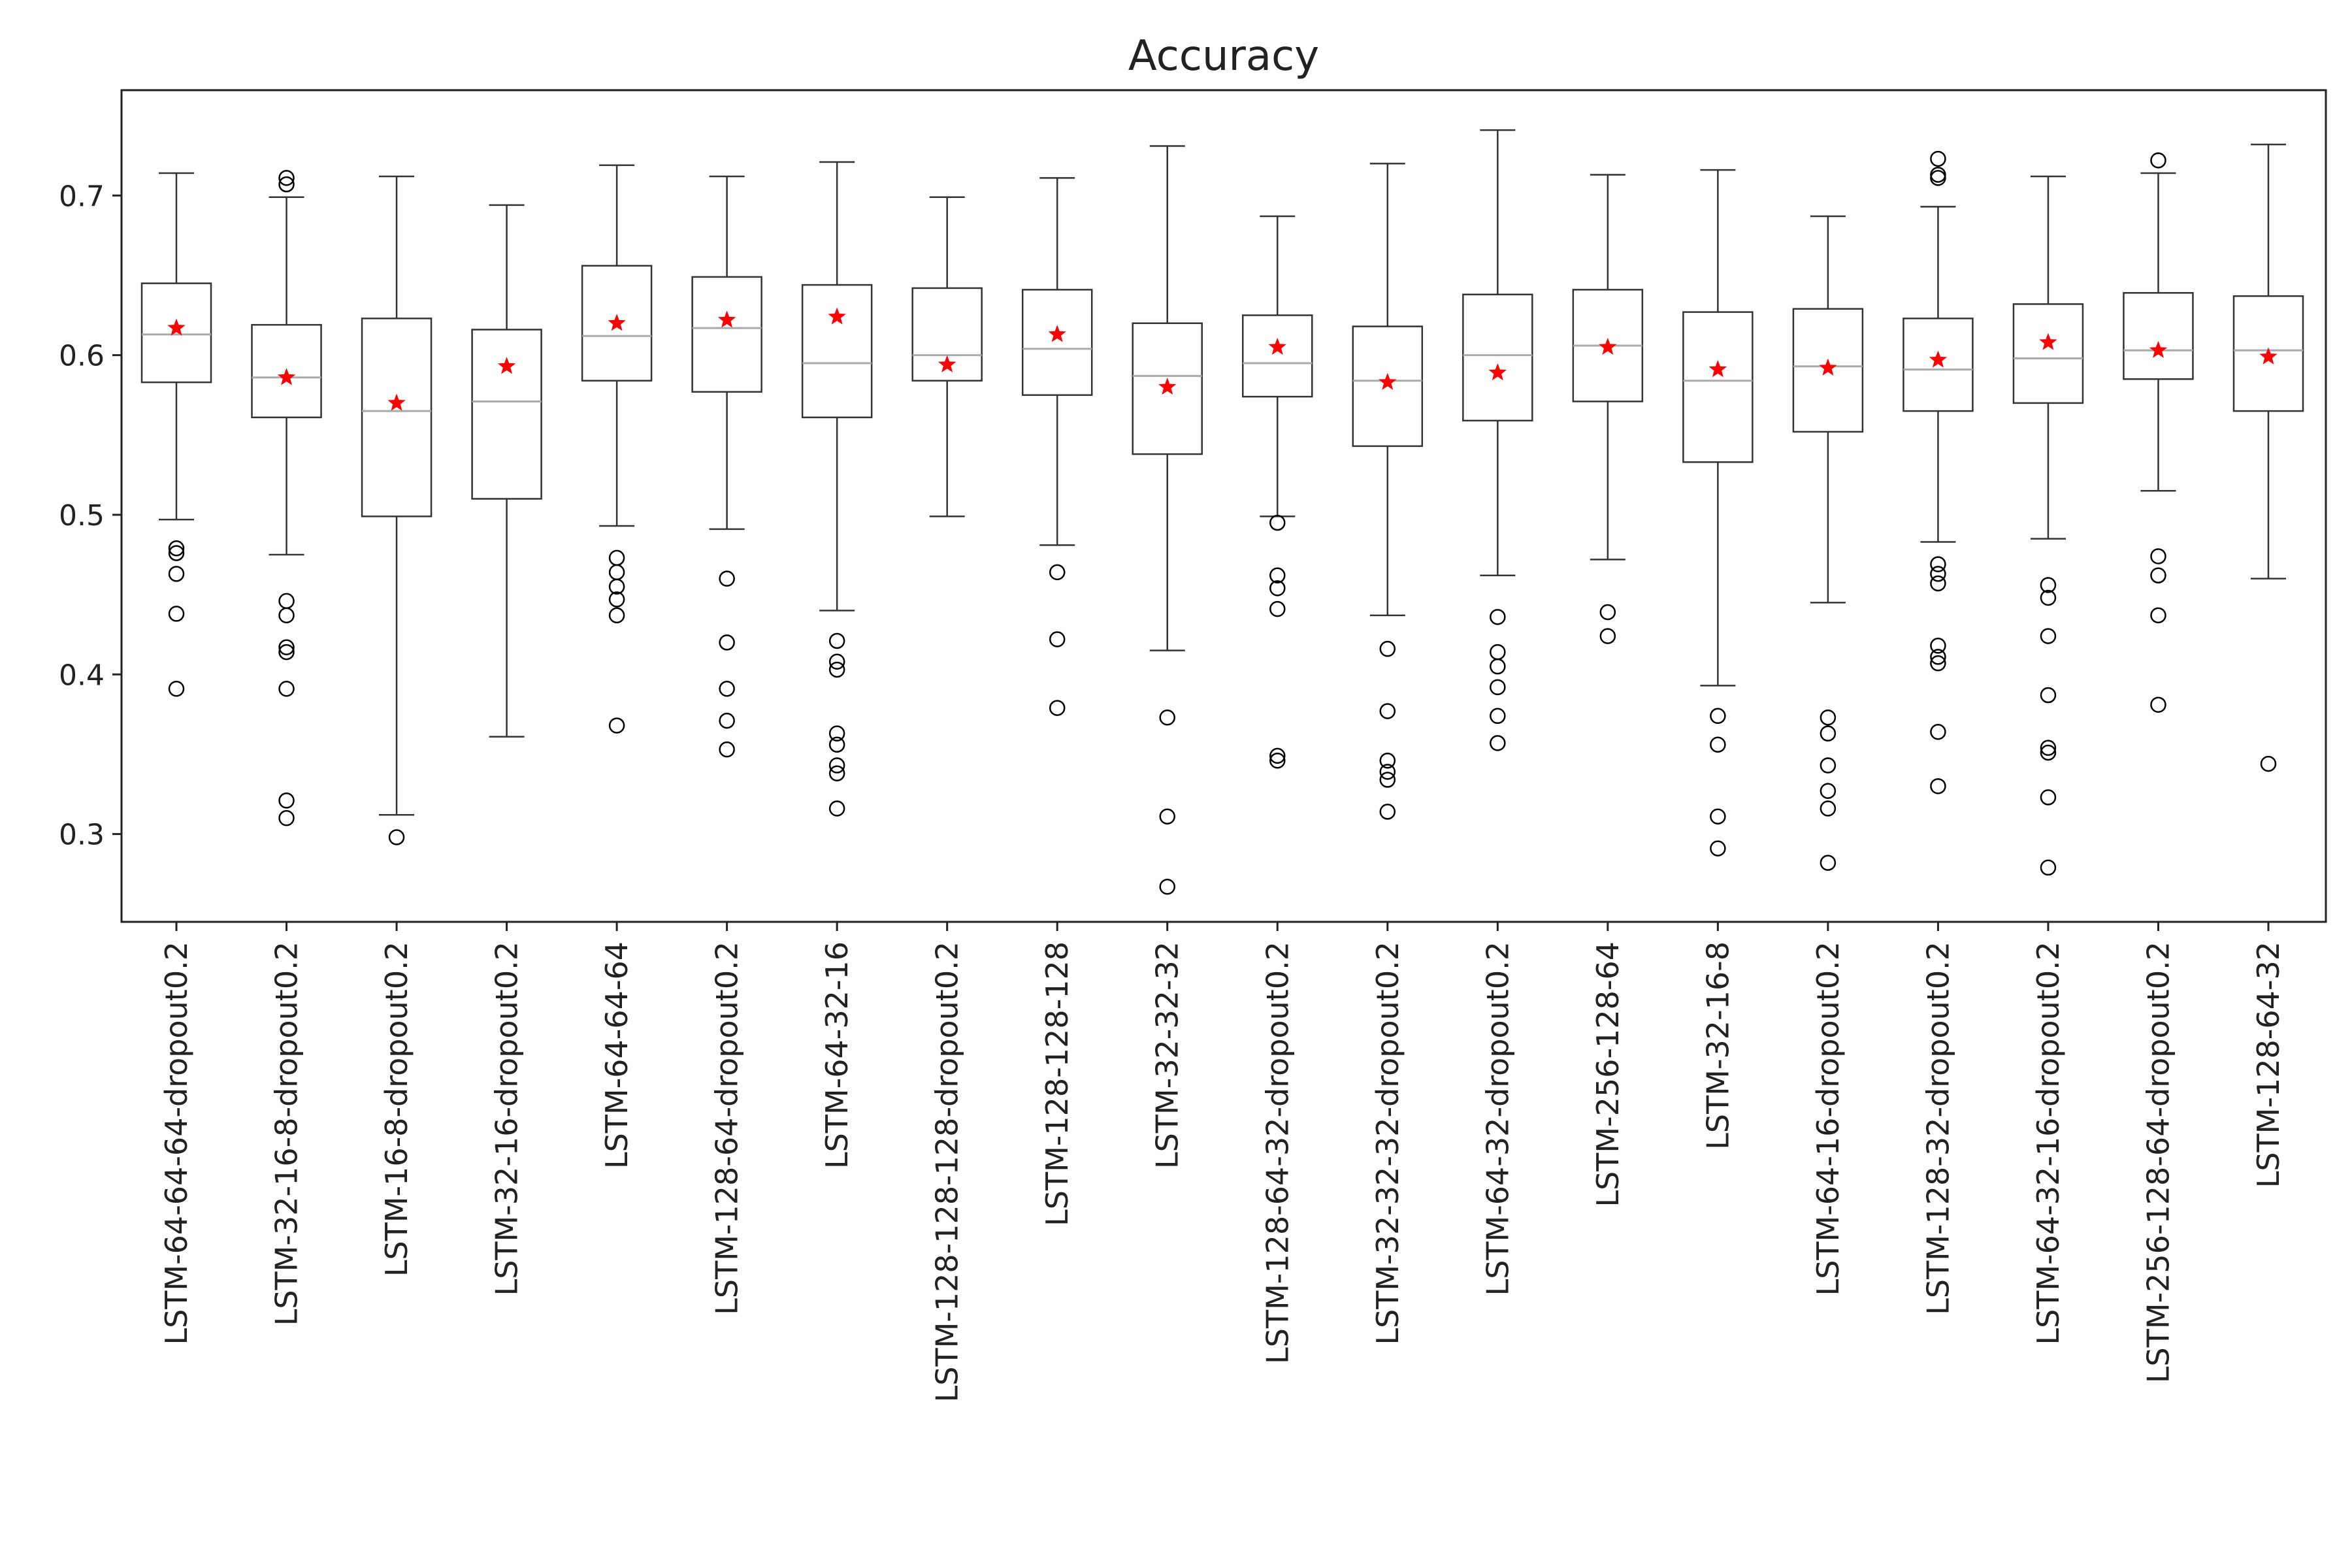 Image resolution: width=2352 pixels, height=1568 pixels. What do you see at coordinates (82, 515) in the screenshot?
I see `y-tick-label: 0.5` at bounding box center [82, 515].